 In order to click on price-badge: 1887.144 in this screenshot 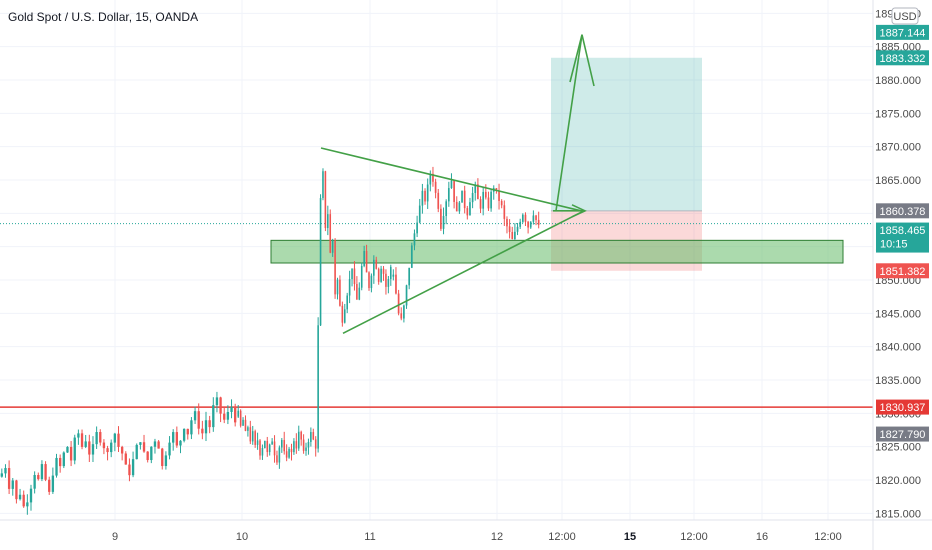, I will do `click(902, 32)`.